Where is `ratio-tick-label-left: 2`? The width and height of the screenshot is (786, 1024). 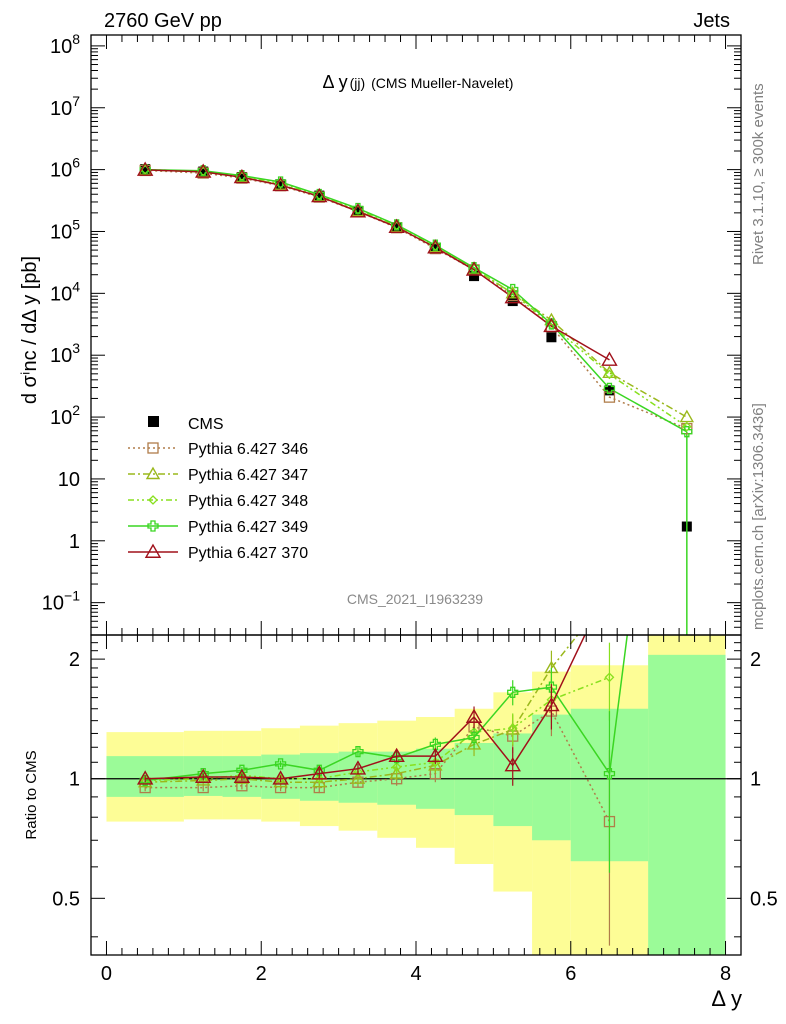
ratio-tick-label-left: 2 is located at coordinates (74, 660).